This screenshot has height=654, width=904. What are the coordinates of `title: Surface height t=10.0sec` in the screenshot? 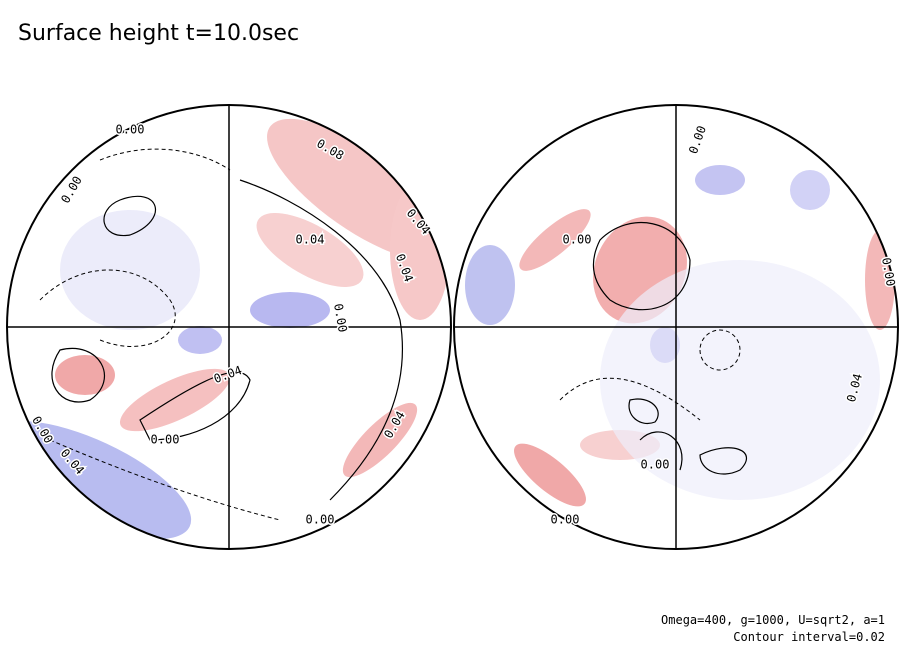 It's located at (158, 33).